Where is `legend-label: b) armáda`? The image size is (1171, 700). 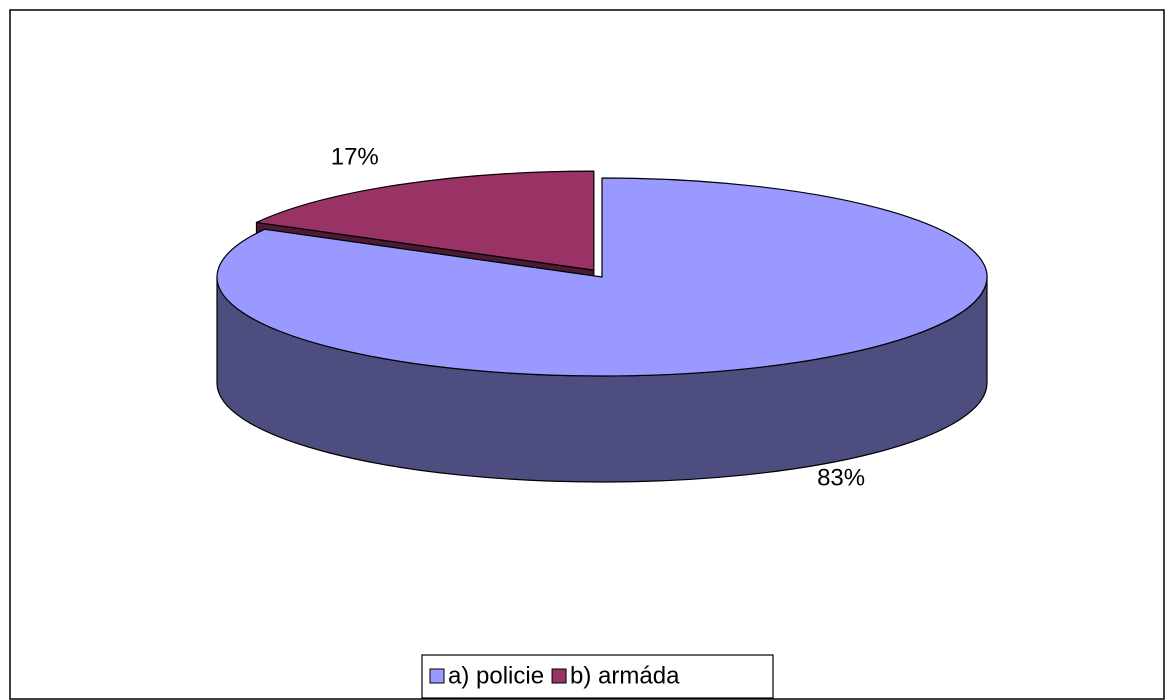
legend-label: b) armáda is located at coordinates (625, 675).